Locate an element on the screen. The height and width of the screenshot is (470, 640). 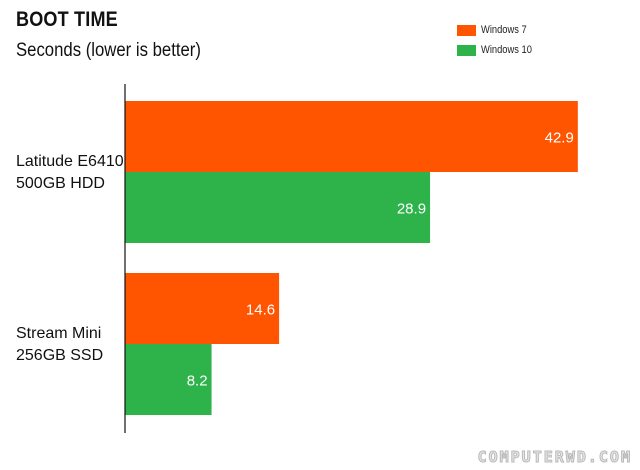
data-label-latitude-e6410-windows-7: 42.9 is located at coordinates (559, 138).